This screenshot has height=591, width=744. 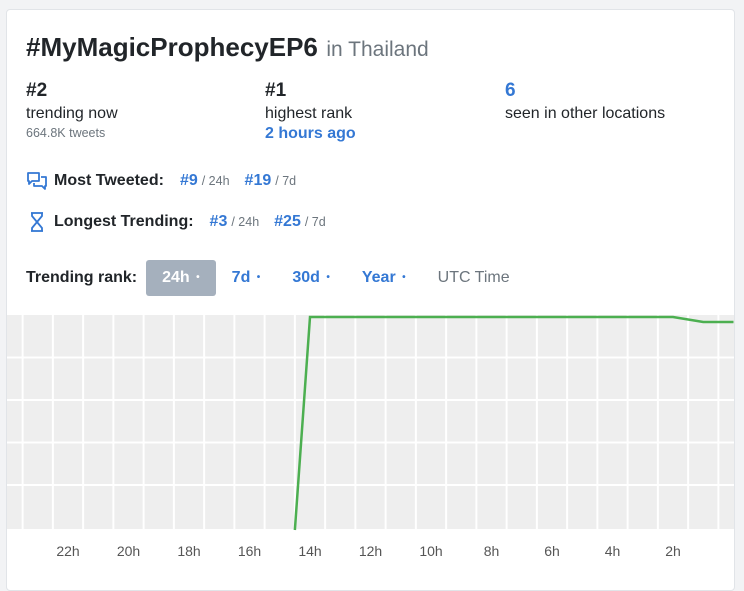 What do you see at coordinates (310, 133) in the screenshot?
I see `highest-rank-time-link: 2 hours ago` at bounding box center [310, 133].